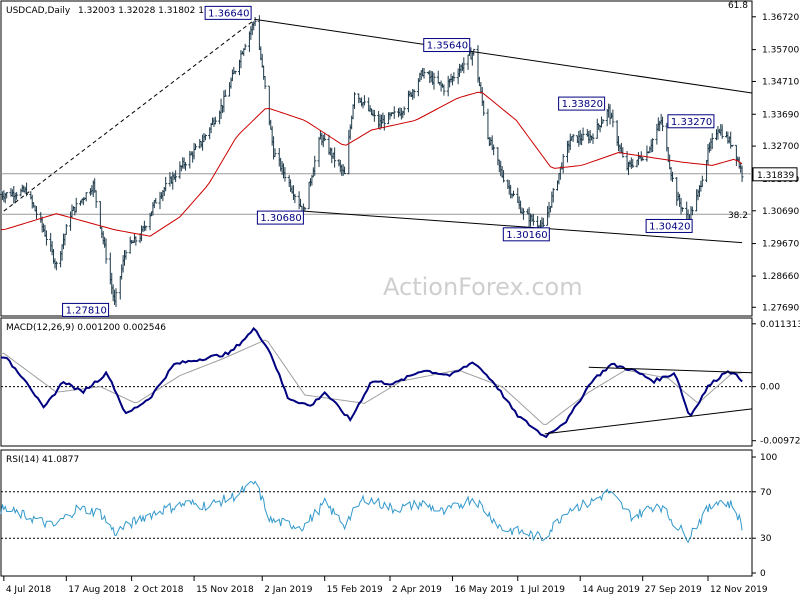 The height and width of the screenshot is (600, 800). I want to click on fib-projection-line, so click(129, 115).